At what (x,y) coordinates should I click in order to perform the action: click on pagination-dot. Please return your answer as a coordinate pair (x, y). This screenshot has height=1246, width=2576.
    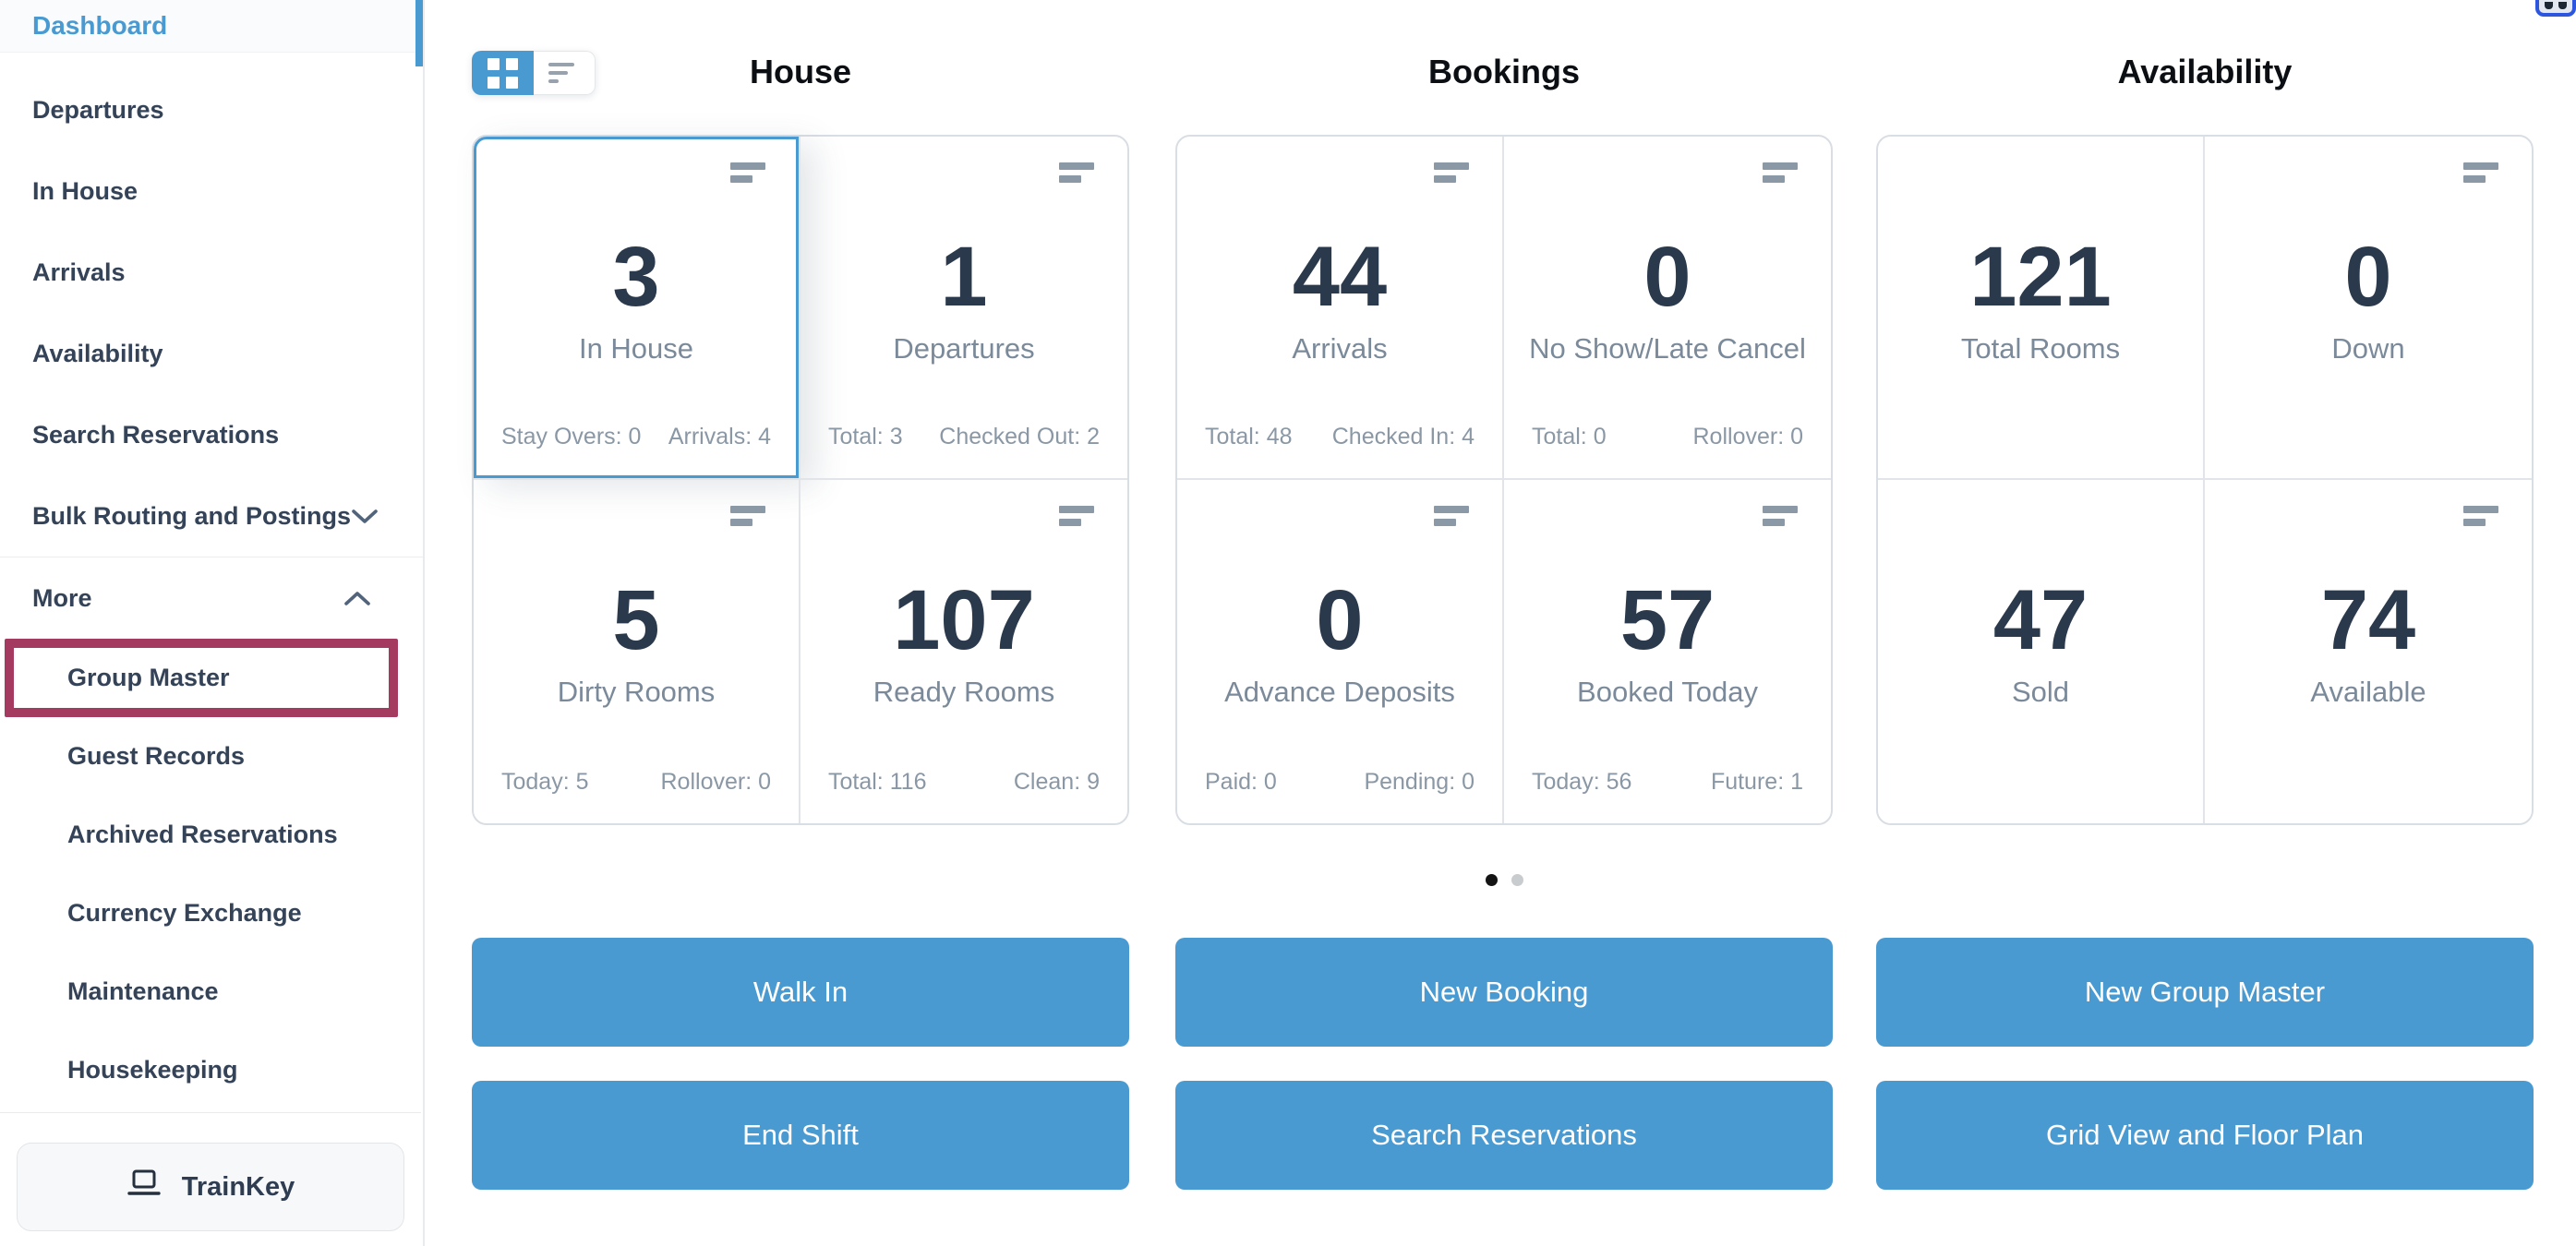
    Looking at the image, I should click on (1517, 880).